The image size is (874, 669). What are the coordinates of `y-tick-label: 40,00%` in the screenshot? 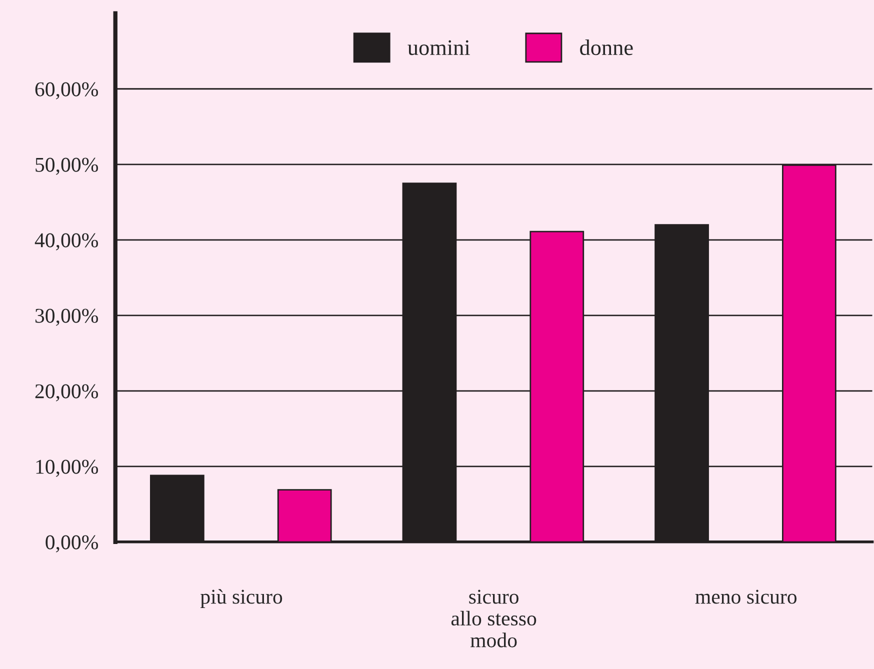 It's located at (66, 241).